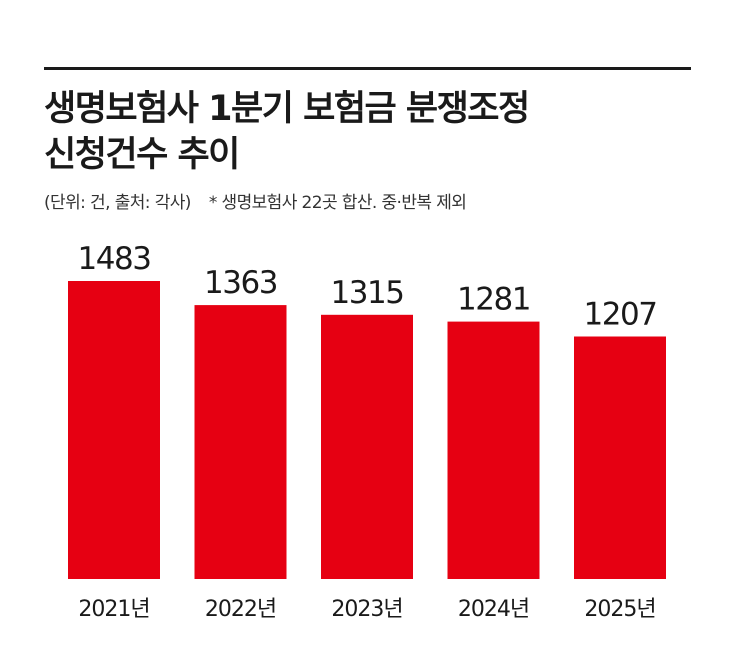 The height and width of the screenshot is (657, 734). What do you see at coordinates (117, 203) in the screenshot?
I see `unit-source-note: (단위: 건, 출처: 각사)` at bounding box center [117, 203].